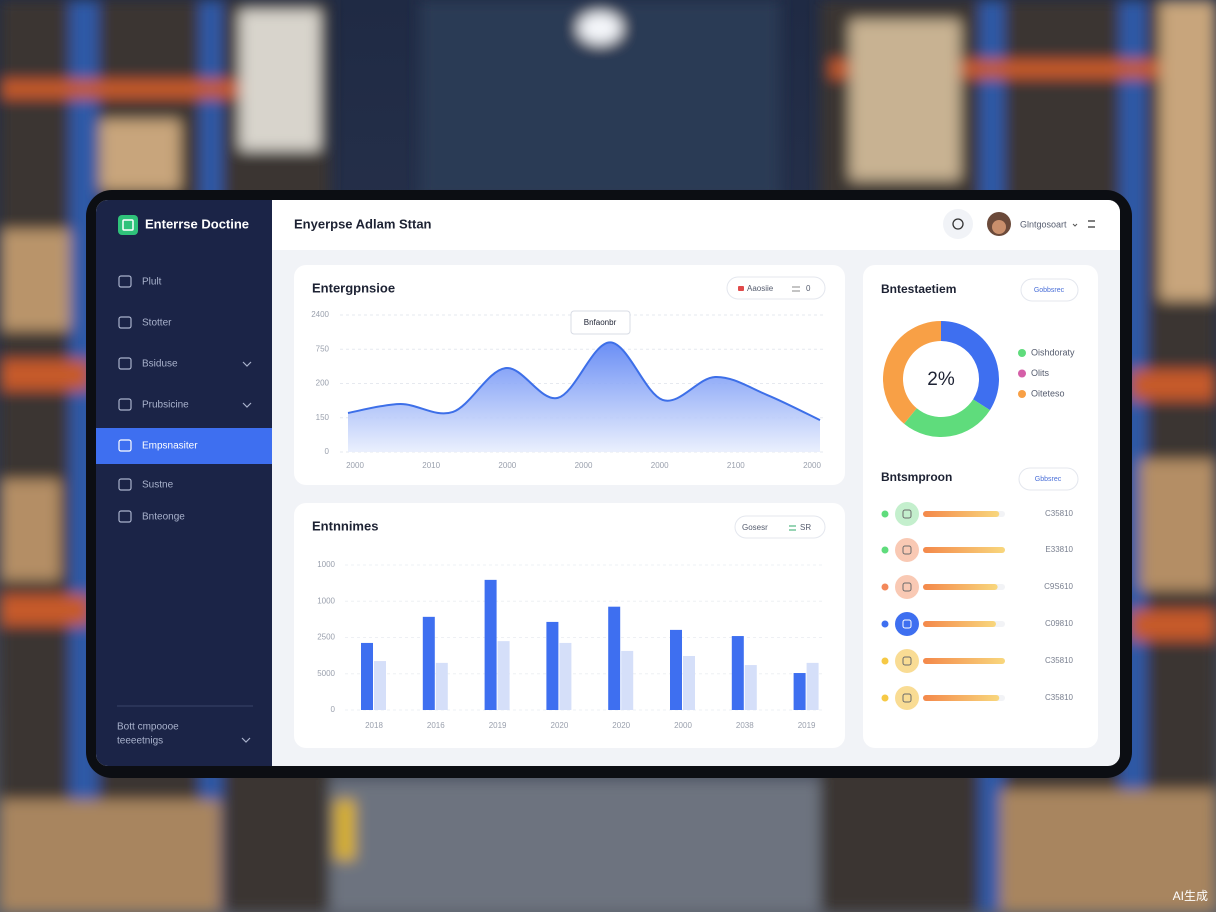 The image size is (1216, 912). Describe the element at coordinates (941, 379) in the screenshot. I see `donut-center: 2%` at that location.